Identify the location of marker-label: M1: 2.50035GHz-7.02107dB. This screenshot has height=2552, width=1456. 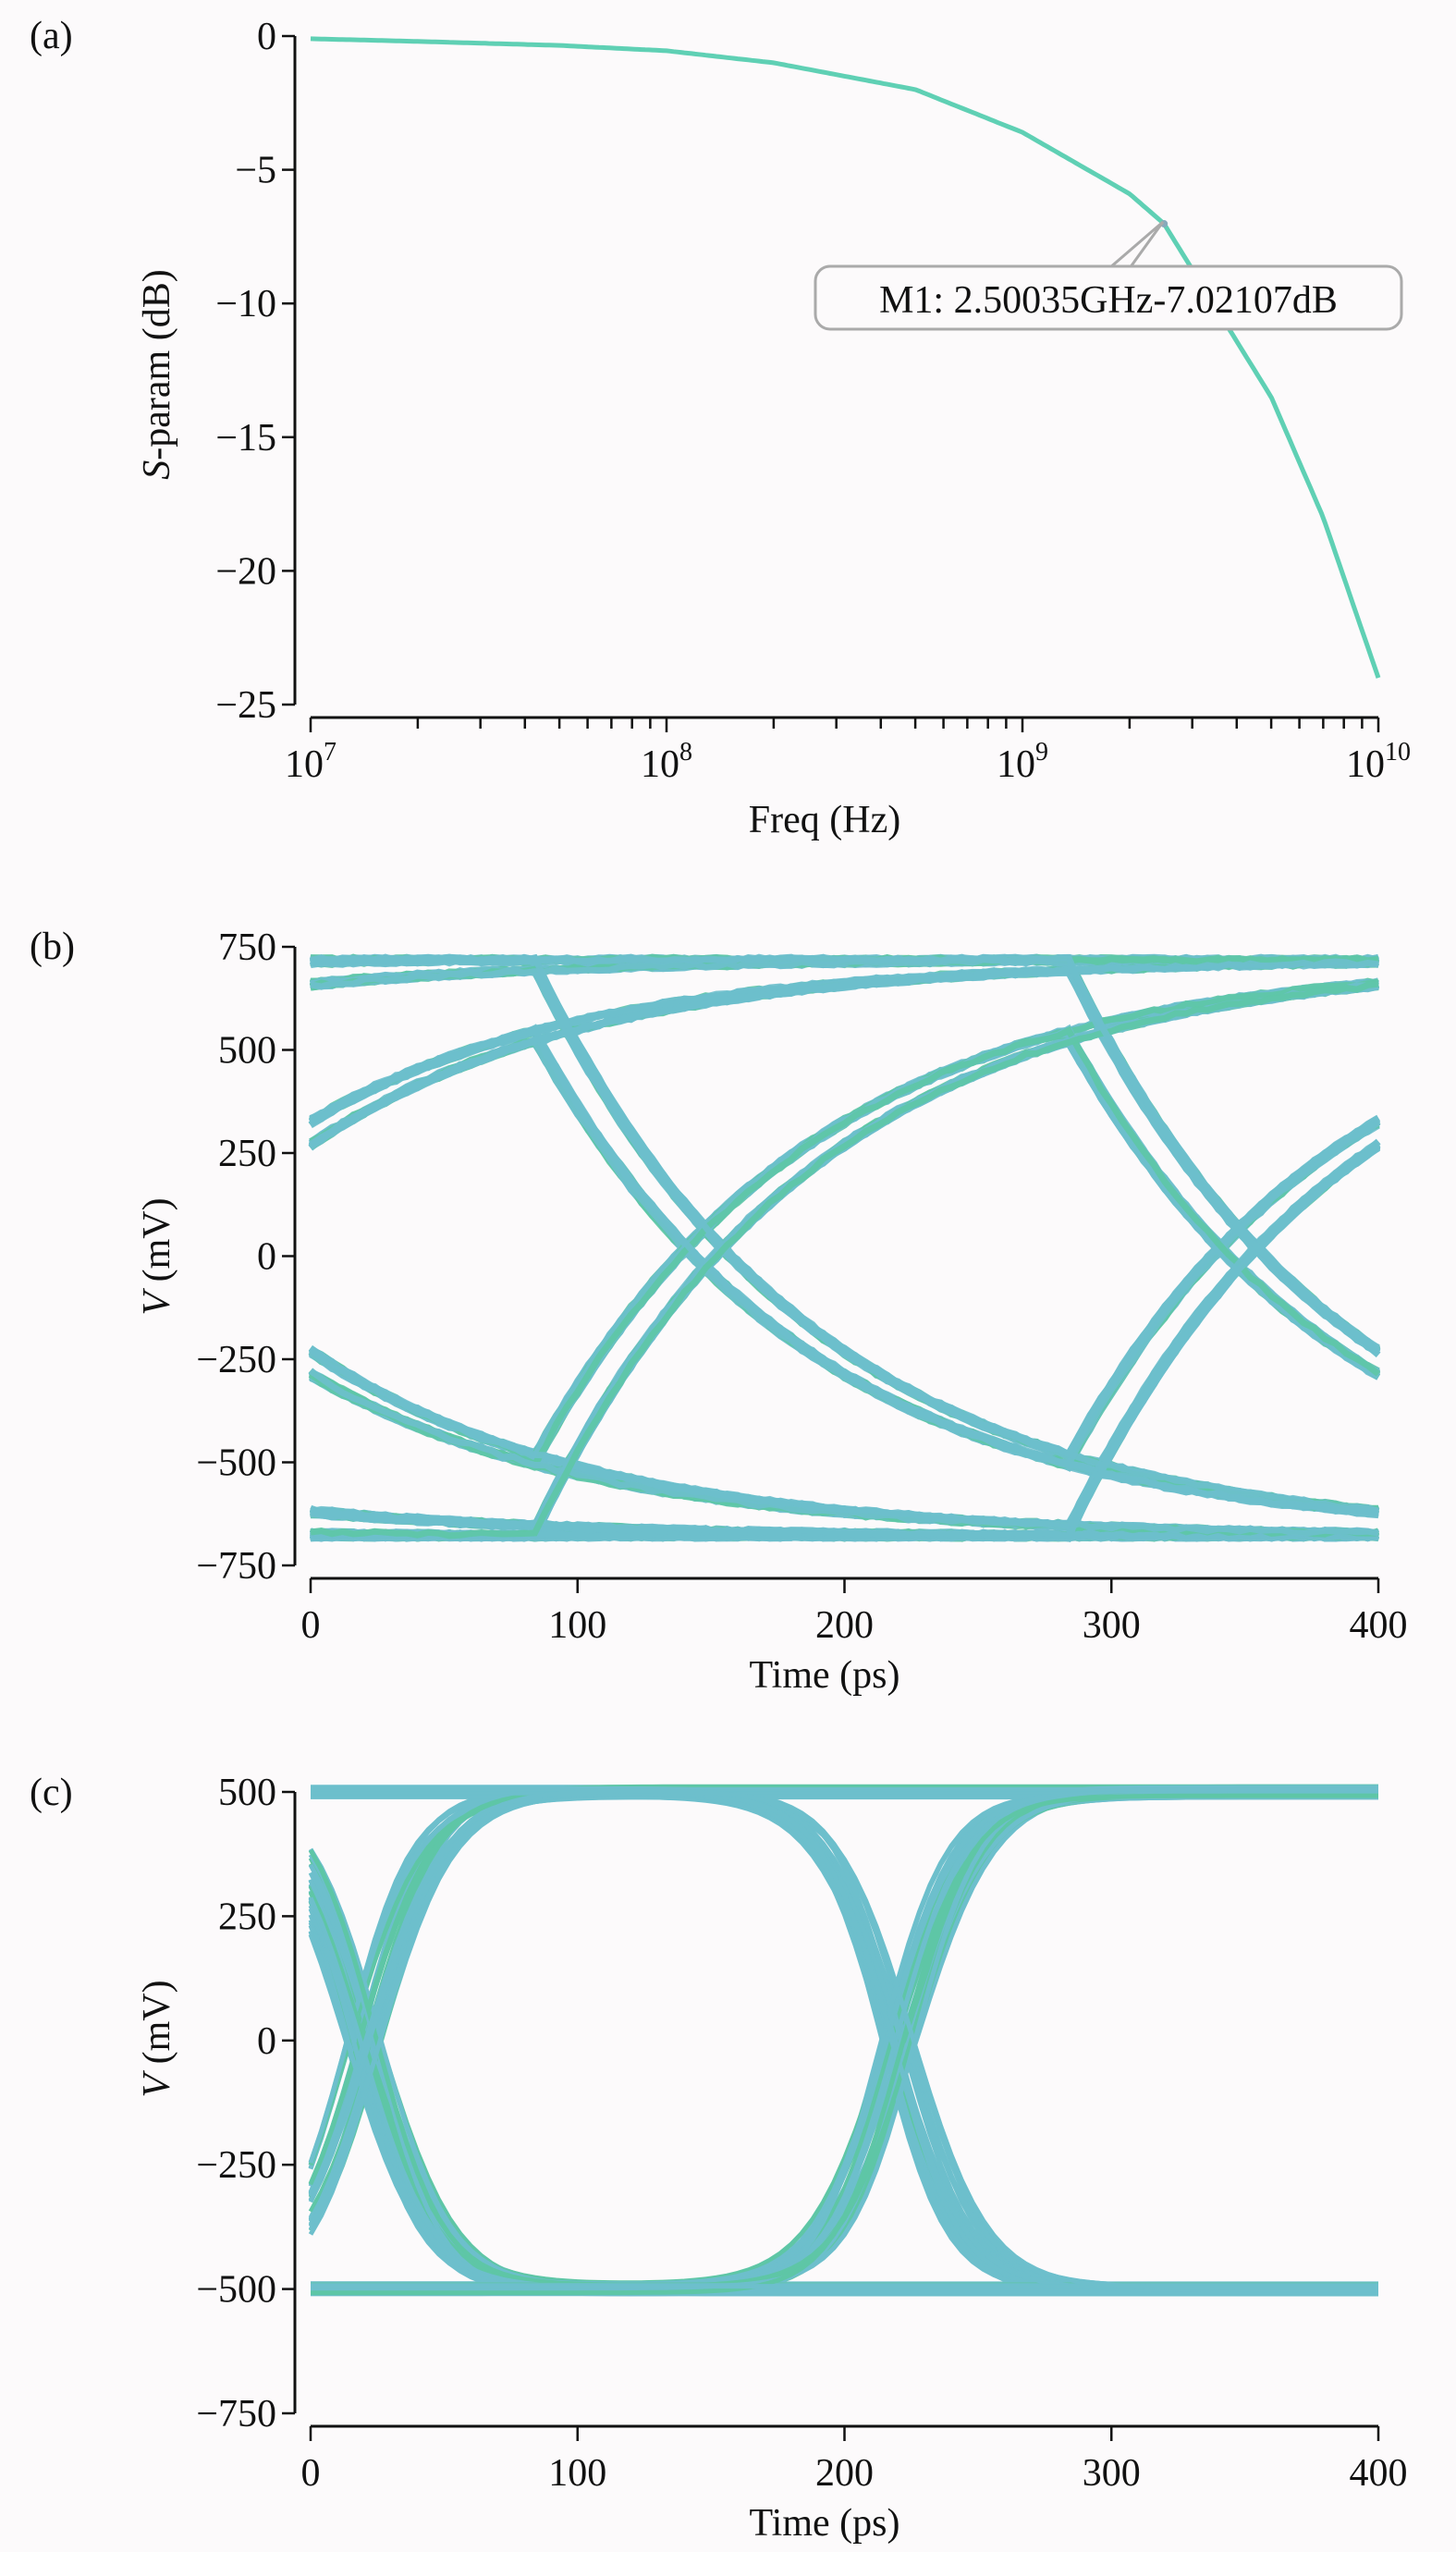
(1108, 300).